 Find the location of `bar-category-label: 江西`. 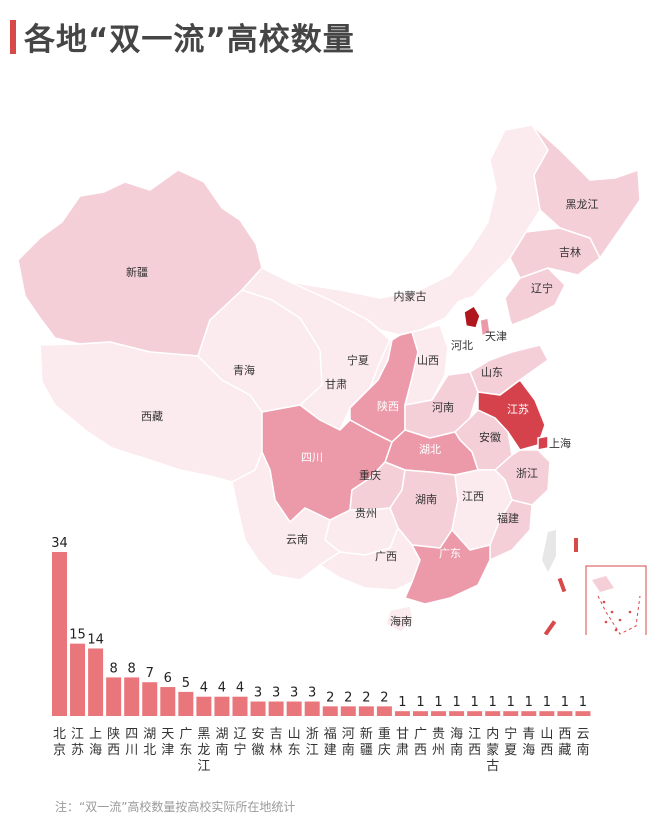

bar-category-label: 江西 is located at coordinates (474, 742).